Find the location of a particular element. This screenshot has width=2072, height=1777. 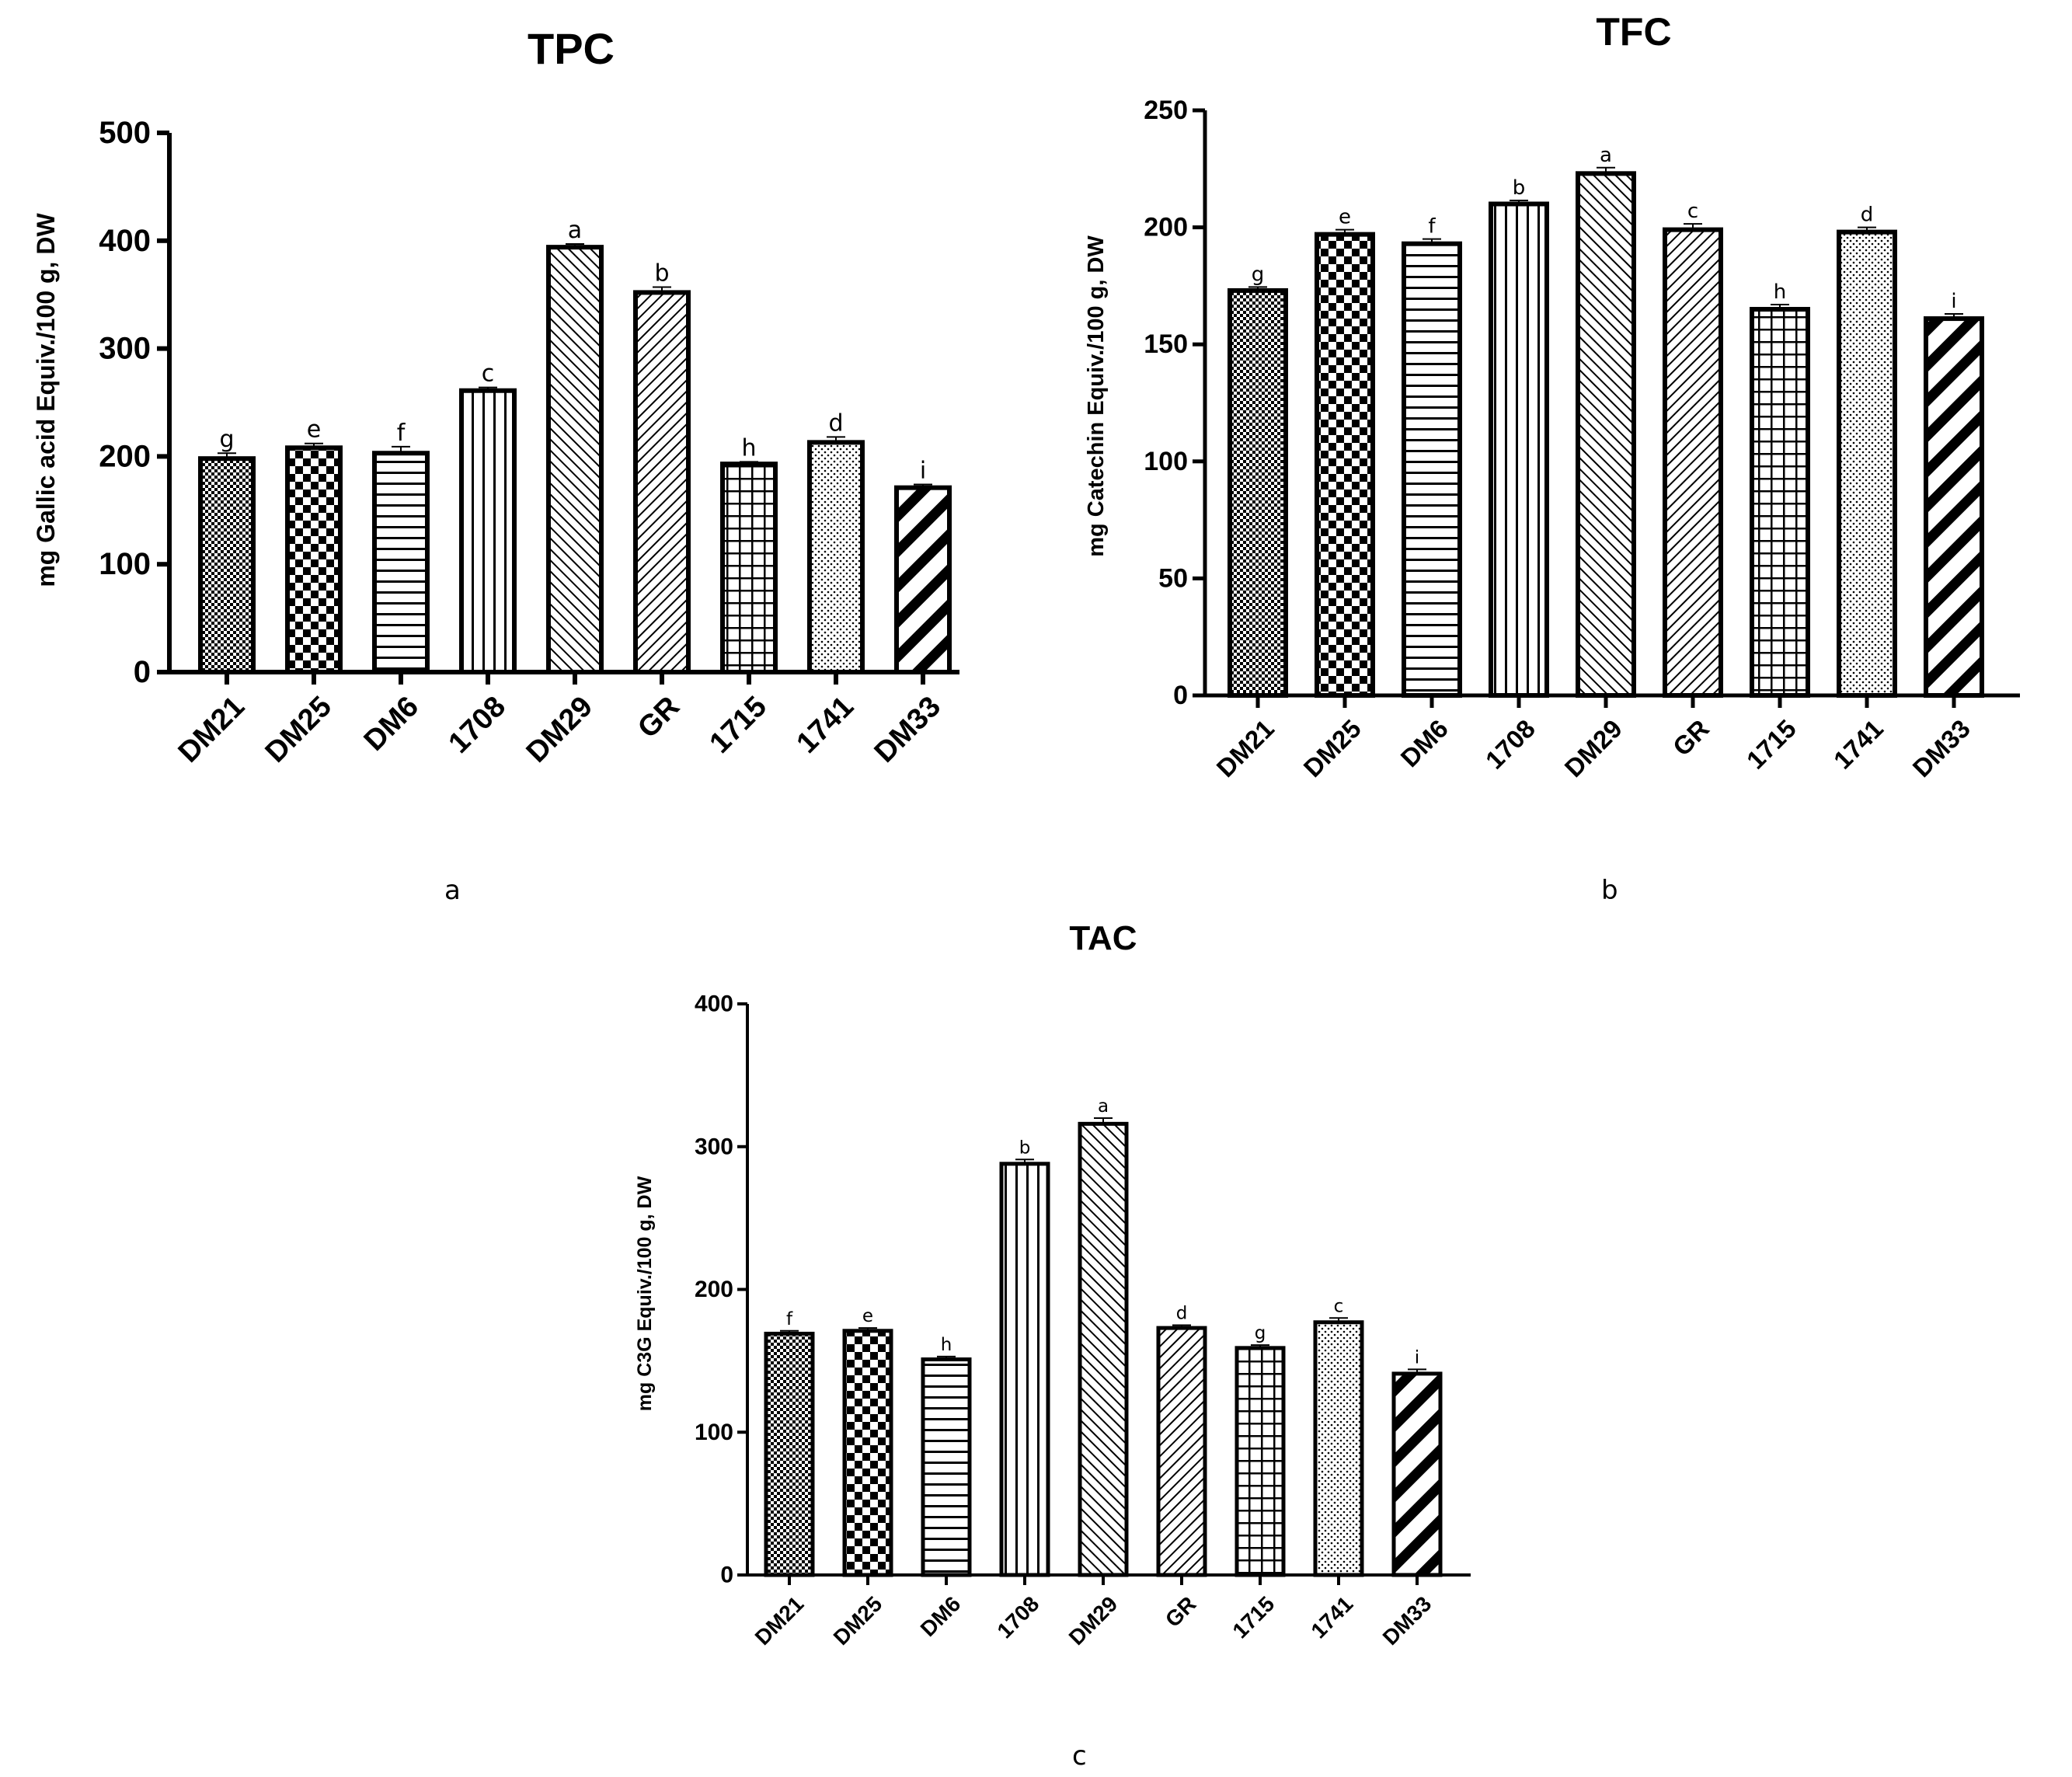

panel-label-b: b is located at coordinates (1609, 890).